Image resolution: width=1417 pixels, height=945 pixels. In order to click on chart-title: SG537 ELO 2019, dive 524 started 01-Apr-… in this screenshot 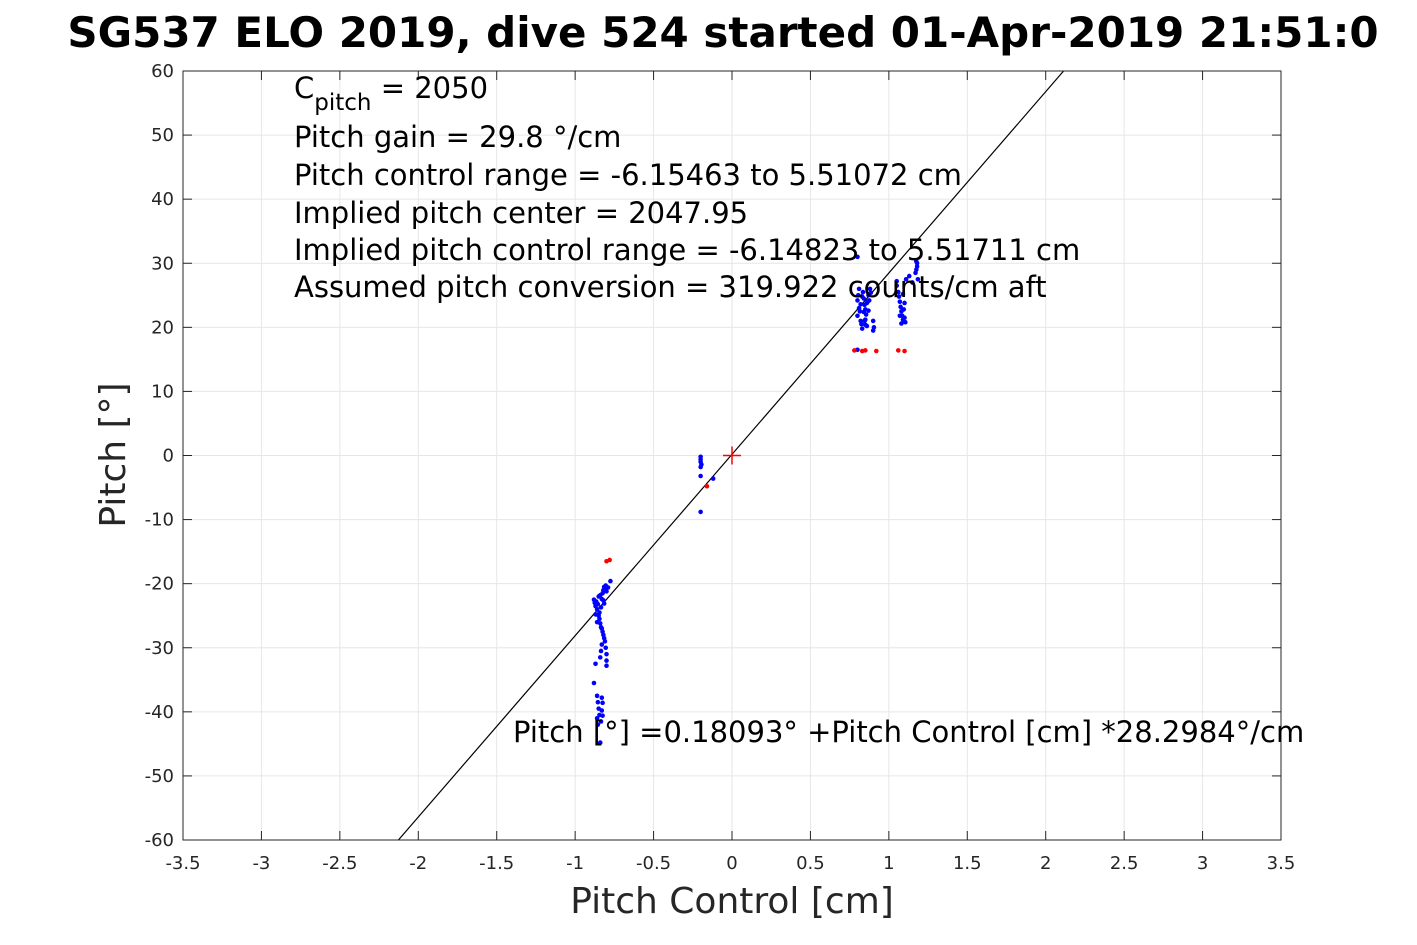, I will do `click(722, 32)`.